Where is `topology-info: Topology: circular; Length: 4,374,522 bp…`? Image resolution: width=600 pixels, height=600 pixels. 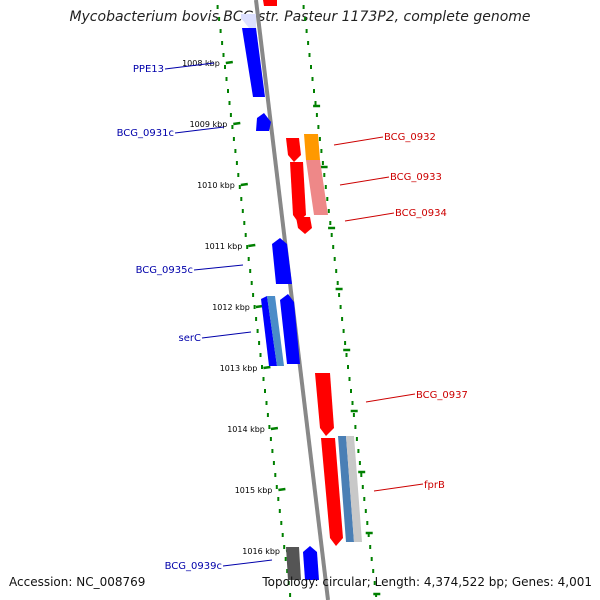
topology-info: Topology: circular; Length: 4,374,522 bp… is located at coordinates (427, 582).